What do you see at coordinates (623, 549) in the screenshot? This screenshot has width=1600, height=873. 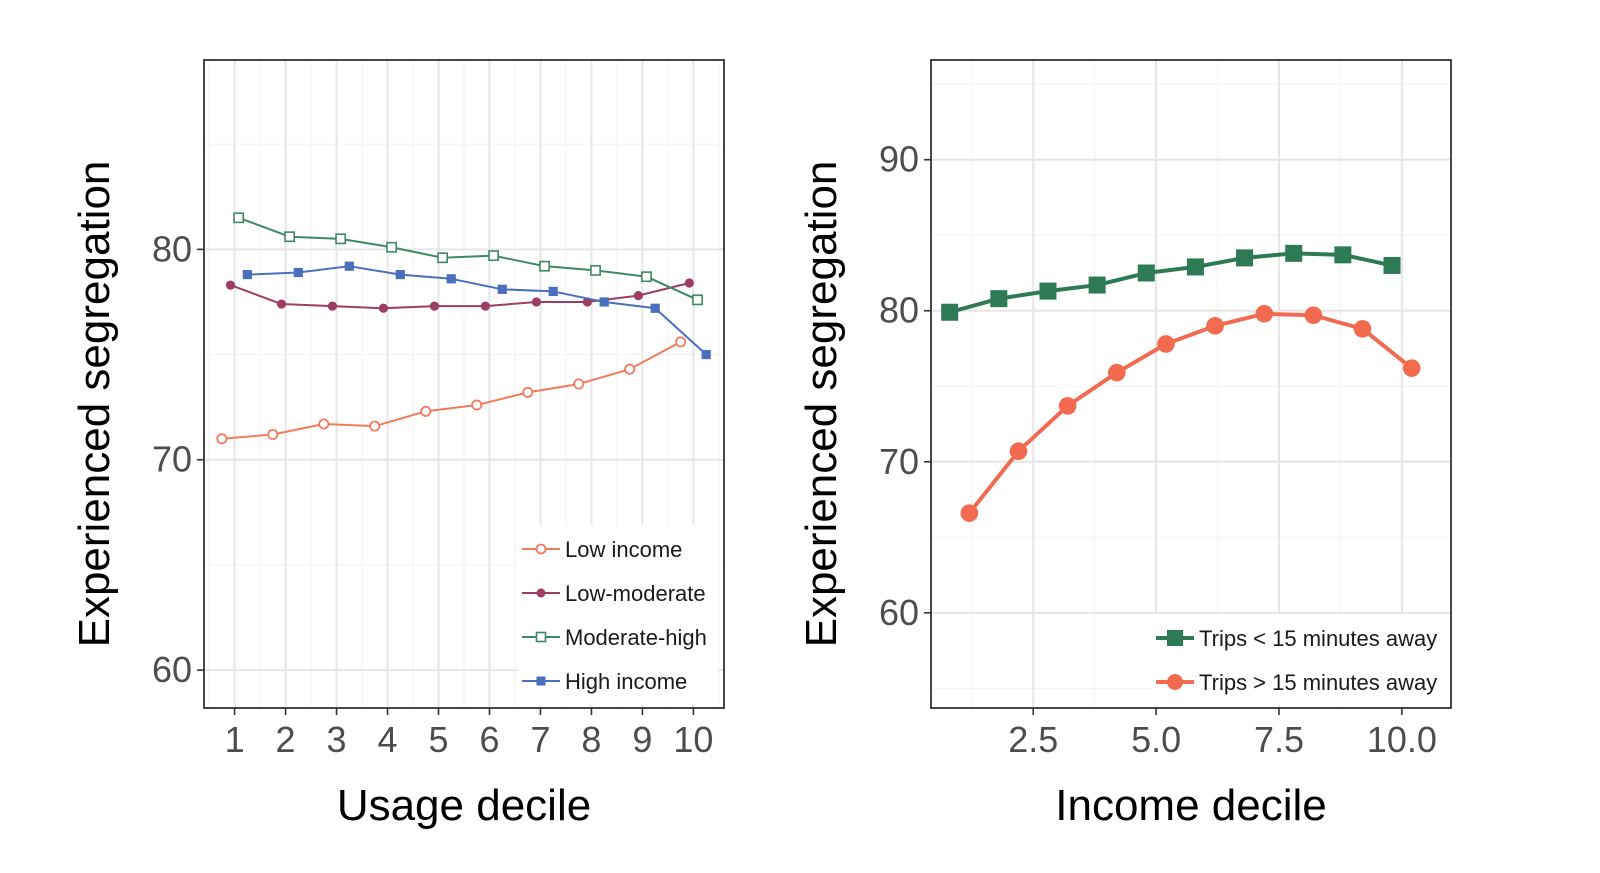 I see `legend-low-income-label: Low income` at bounding box center [623, 549].